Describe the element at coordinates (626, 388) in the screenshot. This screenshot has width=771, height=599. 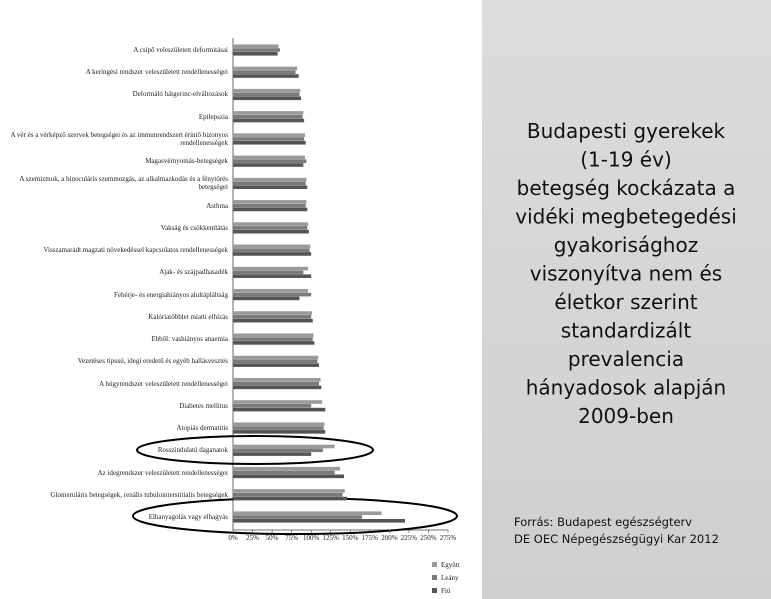
I see `title-line: hányadosok alapján` at that location.